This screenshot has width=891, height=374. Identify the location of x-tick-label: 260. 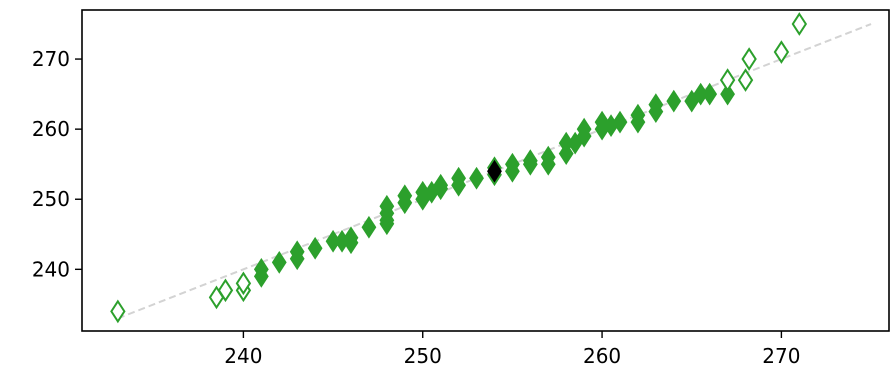
(602, 356).